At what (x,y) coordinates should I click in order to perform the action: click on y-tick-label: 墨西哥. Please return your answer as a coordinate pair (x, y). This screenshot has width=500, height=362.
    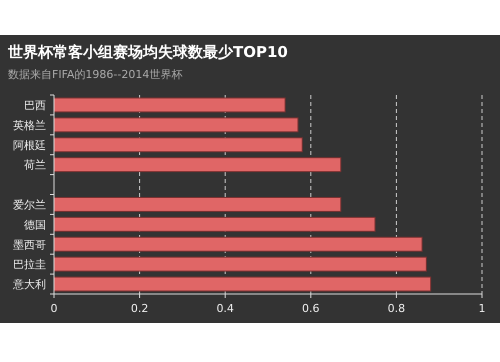
    Looking at the image, I should click on (29, 245).